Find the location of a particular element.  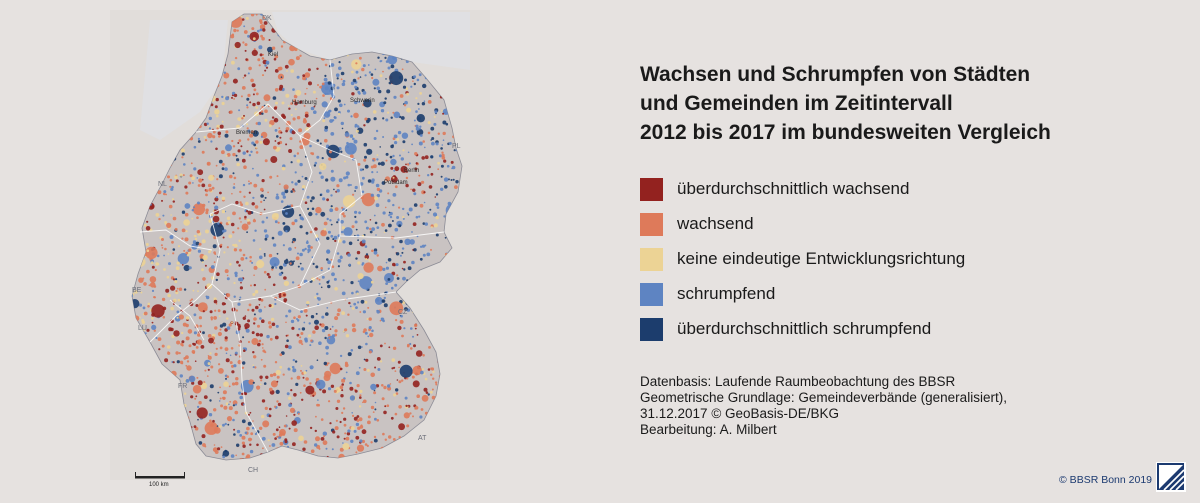

map-title-line-2: und Gemeinden im Zeitintervall is located at coordinates (796, 103).